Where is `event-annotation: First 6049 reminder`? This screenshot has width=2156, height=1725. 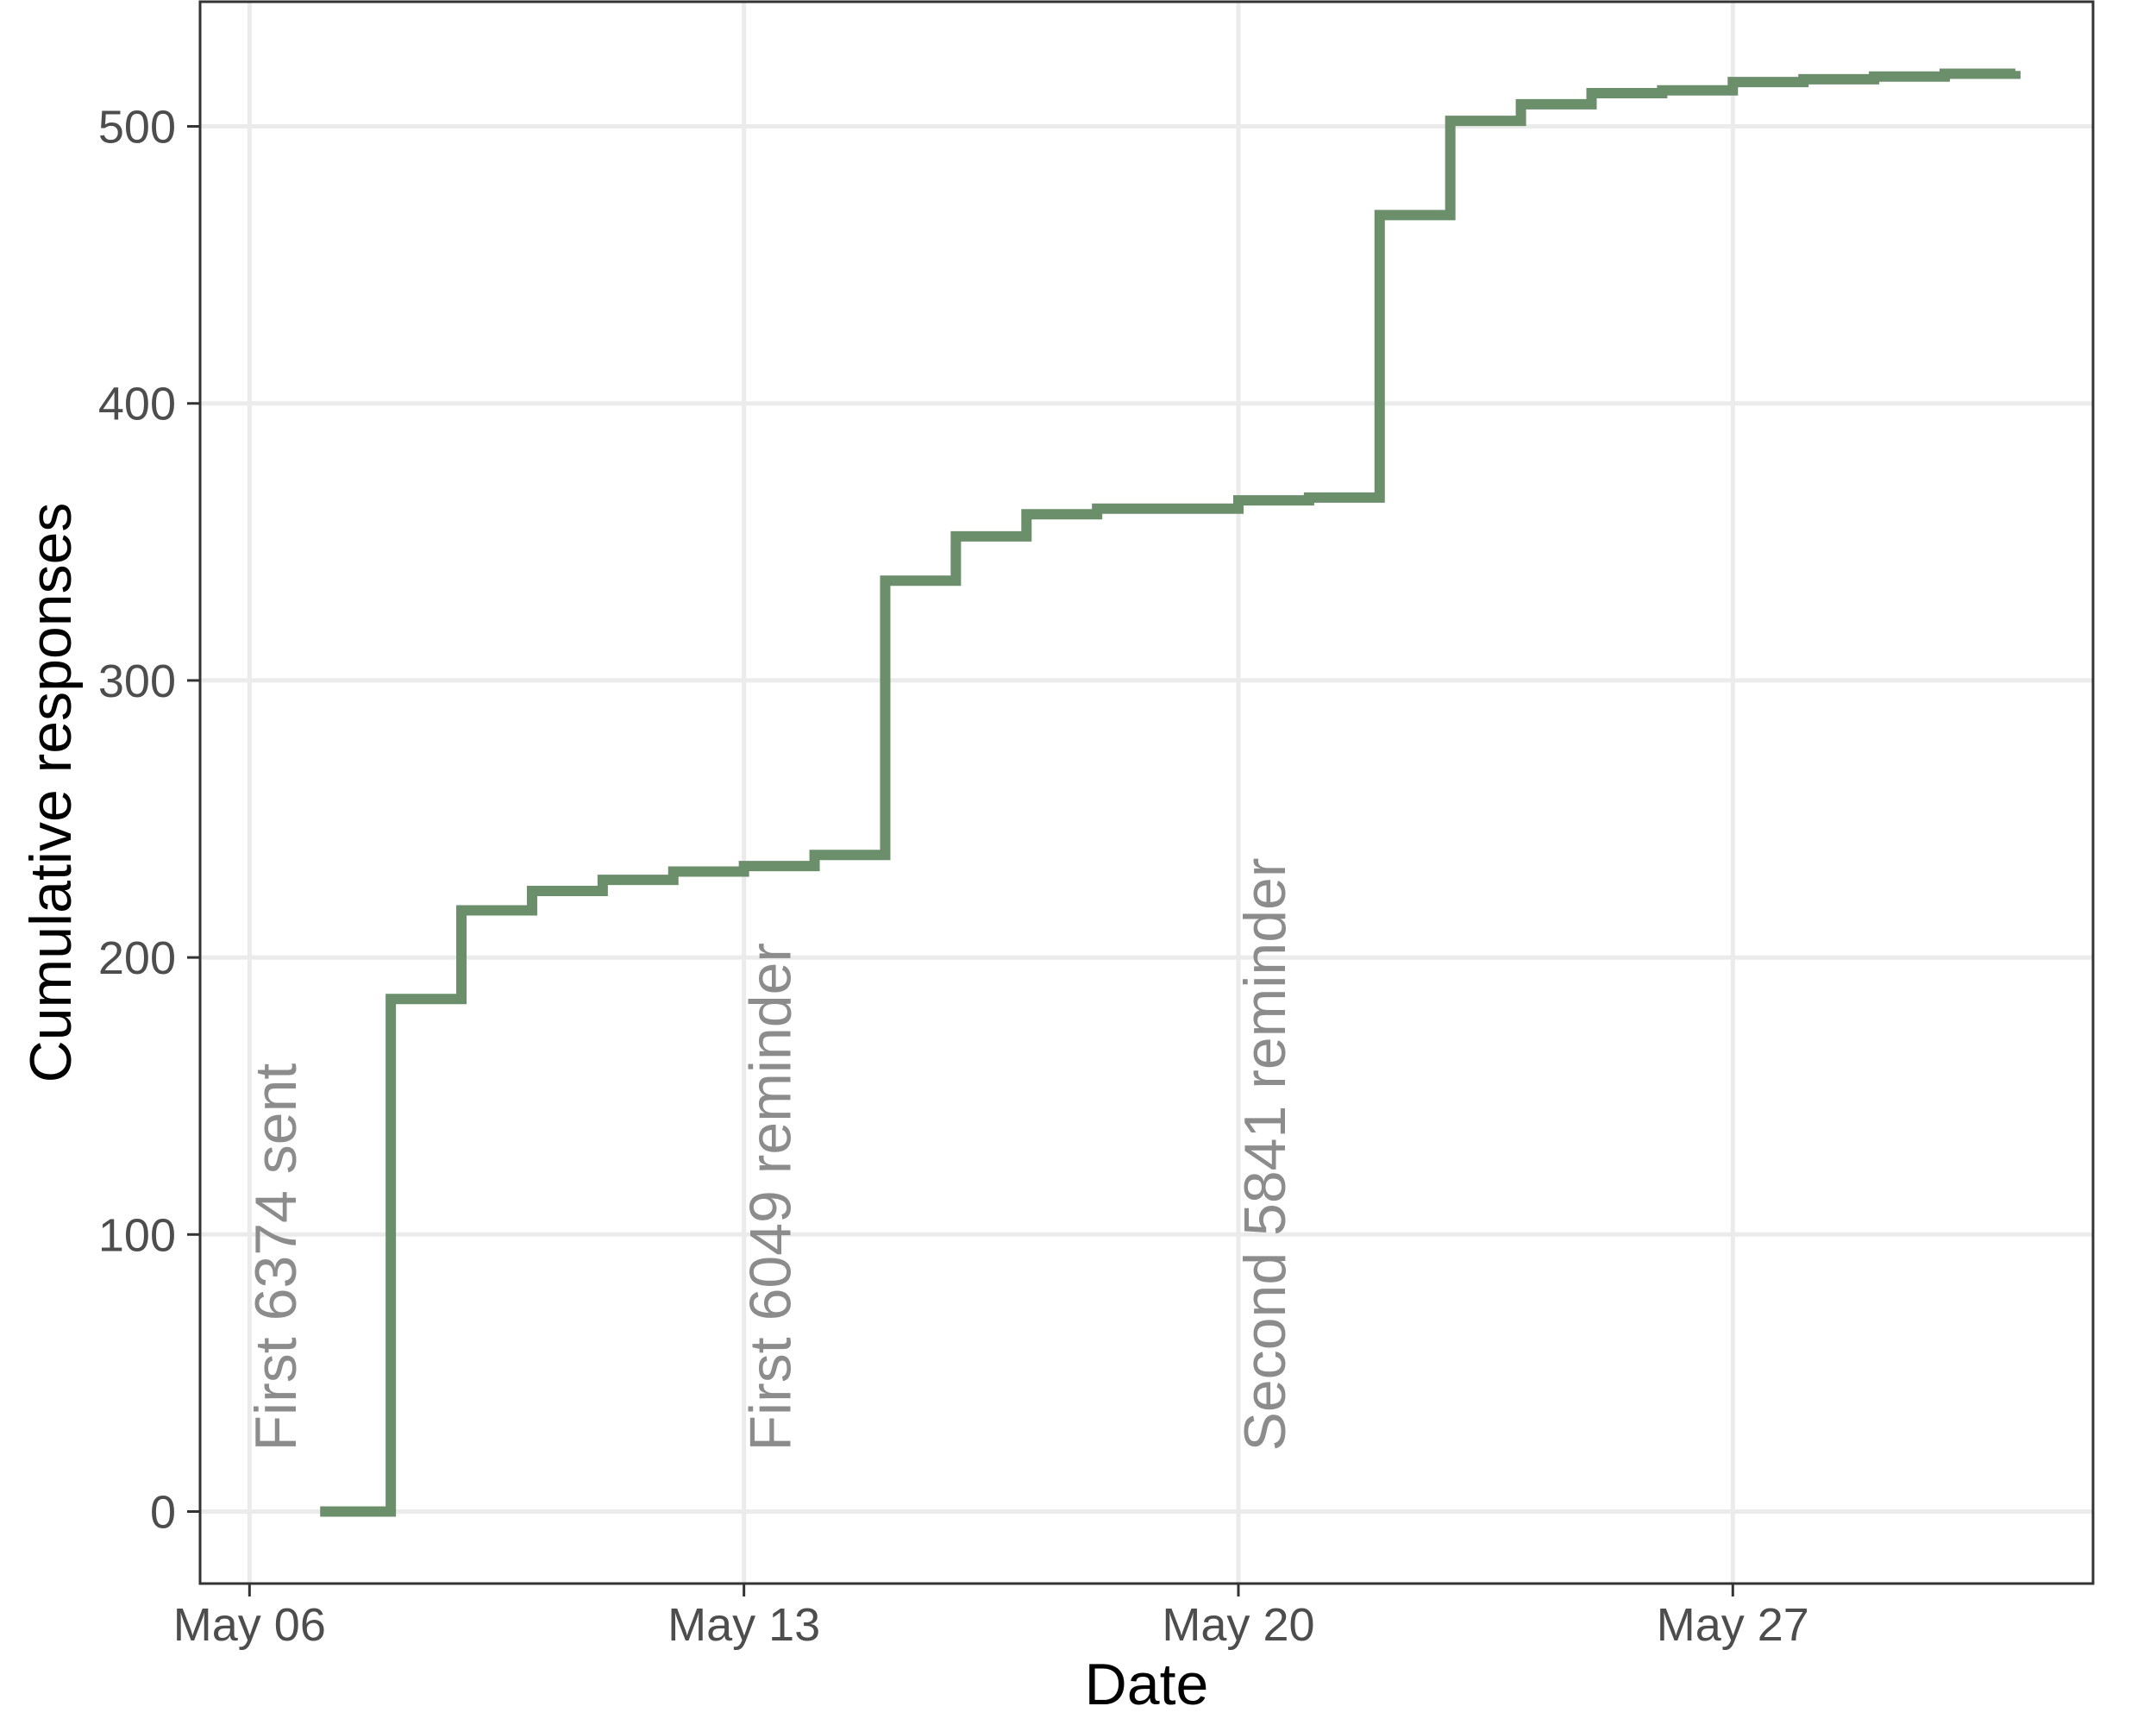 event-annotation: First 6049 reminder is located at coordinates (771, 1197).